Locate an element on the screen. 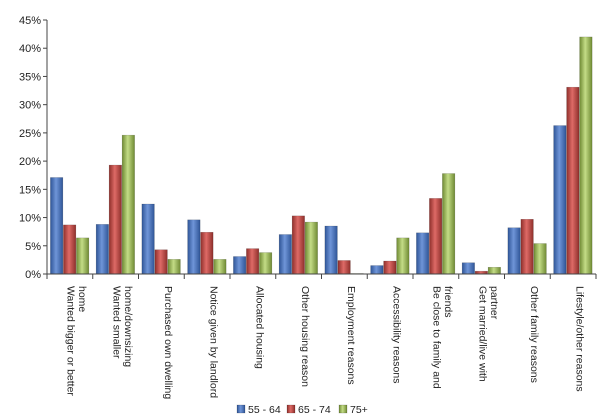 The image size is (607, 418). category-label: Lifestyle/other reasons is located at coordinates (580, 339).